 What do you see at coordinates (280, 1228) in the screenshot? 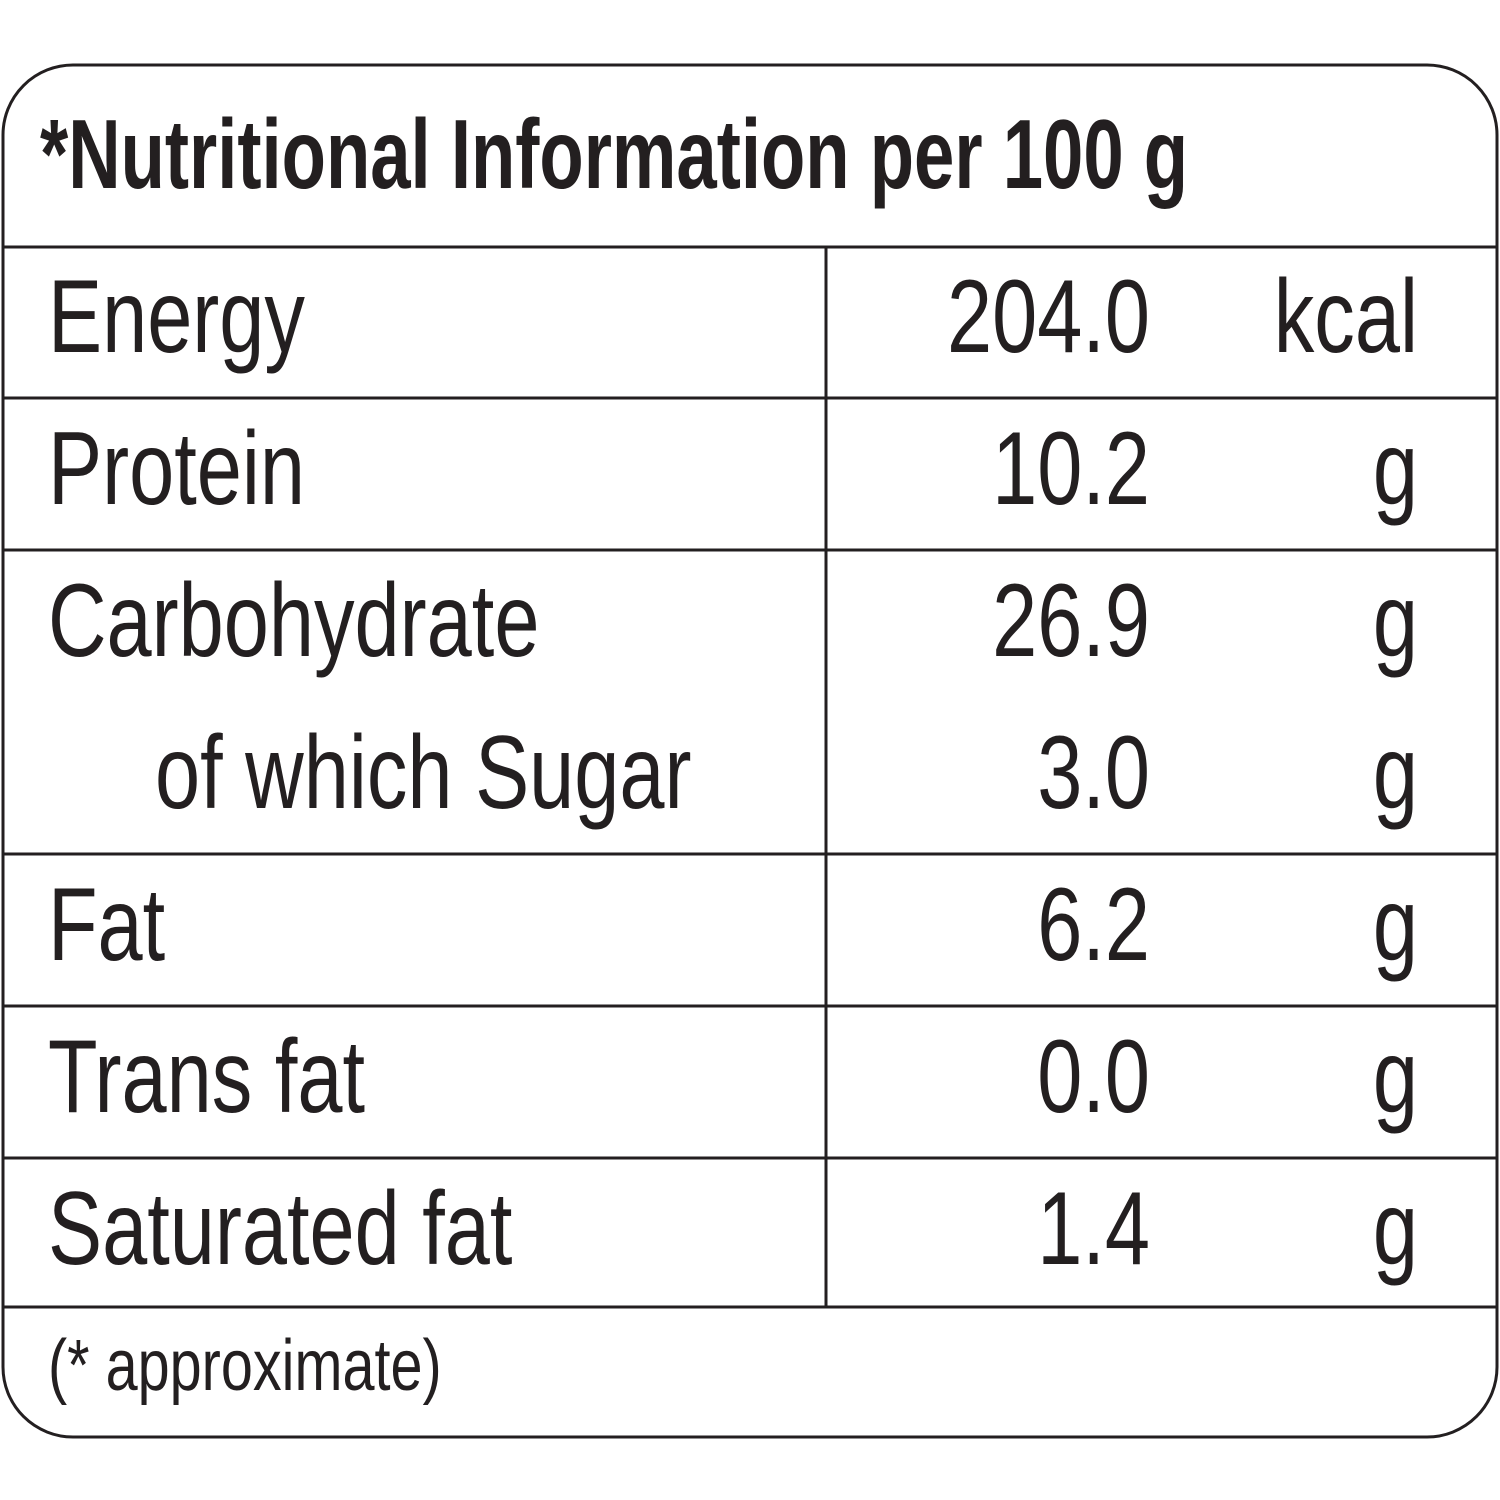
I see `row-label: Saturated fat` at bounding box center [280, 1228].